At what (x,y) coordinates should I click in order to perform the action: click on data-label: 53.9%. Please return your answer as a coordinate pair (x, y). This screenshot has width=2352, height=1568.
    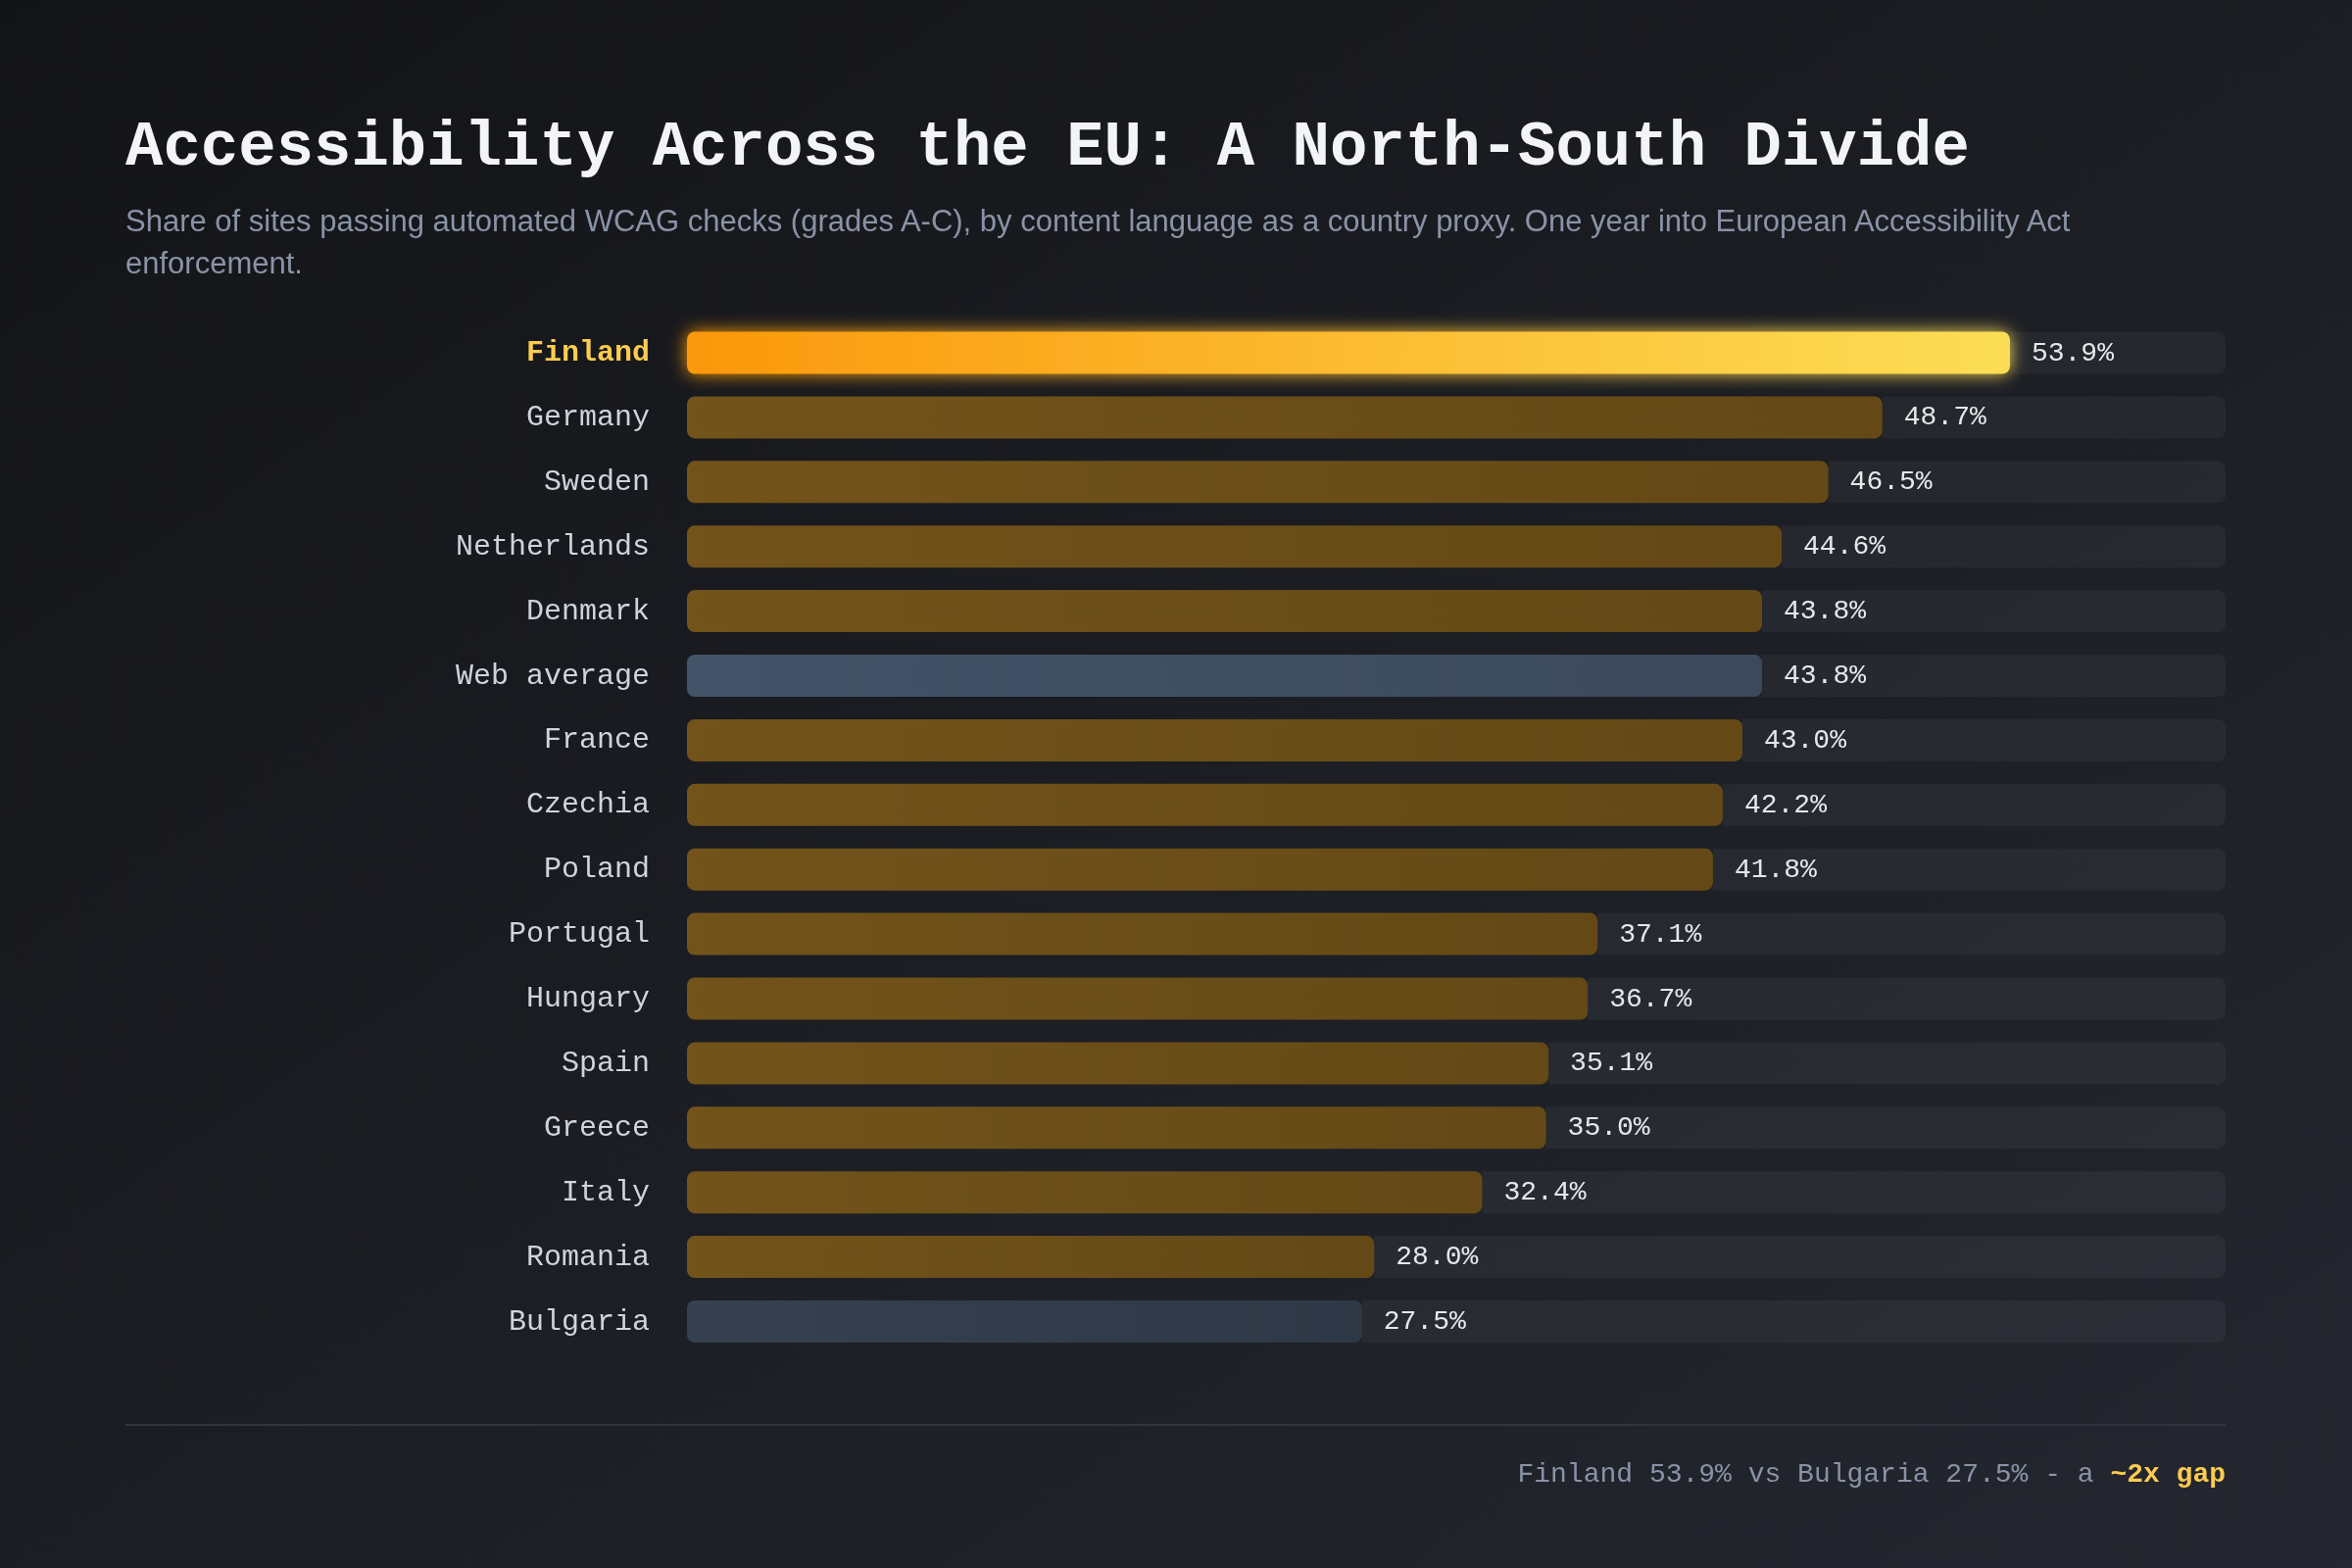
    Looking at the image, I should click on (2073, 352).